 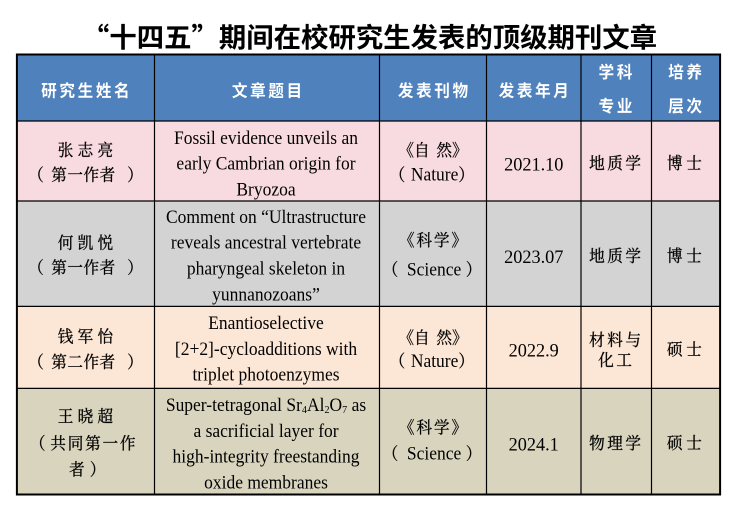 I want to click on svg-text: triplet photoenzymes, so click(x=265, y=374).